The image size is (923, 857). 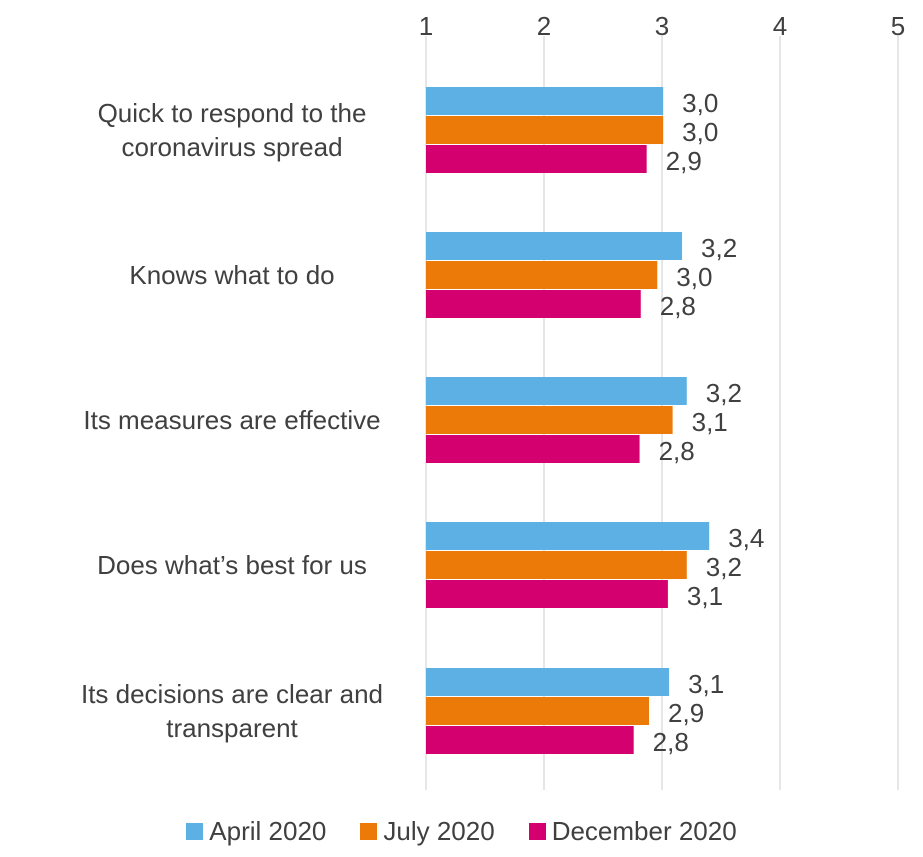 I want to click on x-axis-ticks: 1 2 3 4 5, so click(x=662, y=26).